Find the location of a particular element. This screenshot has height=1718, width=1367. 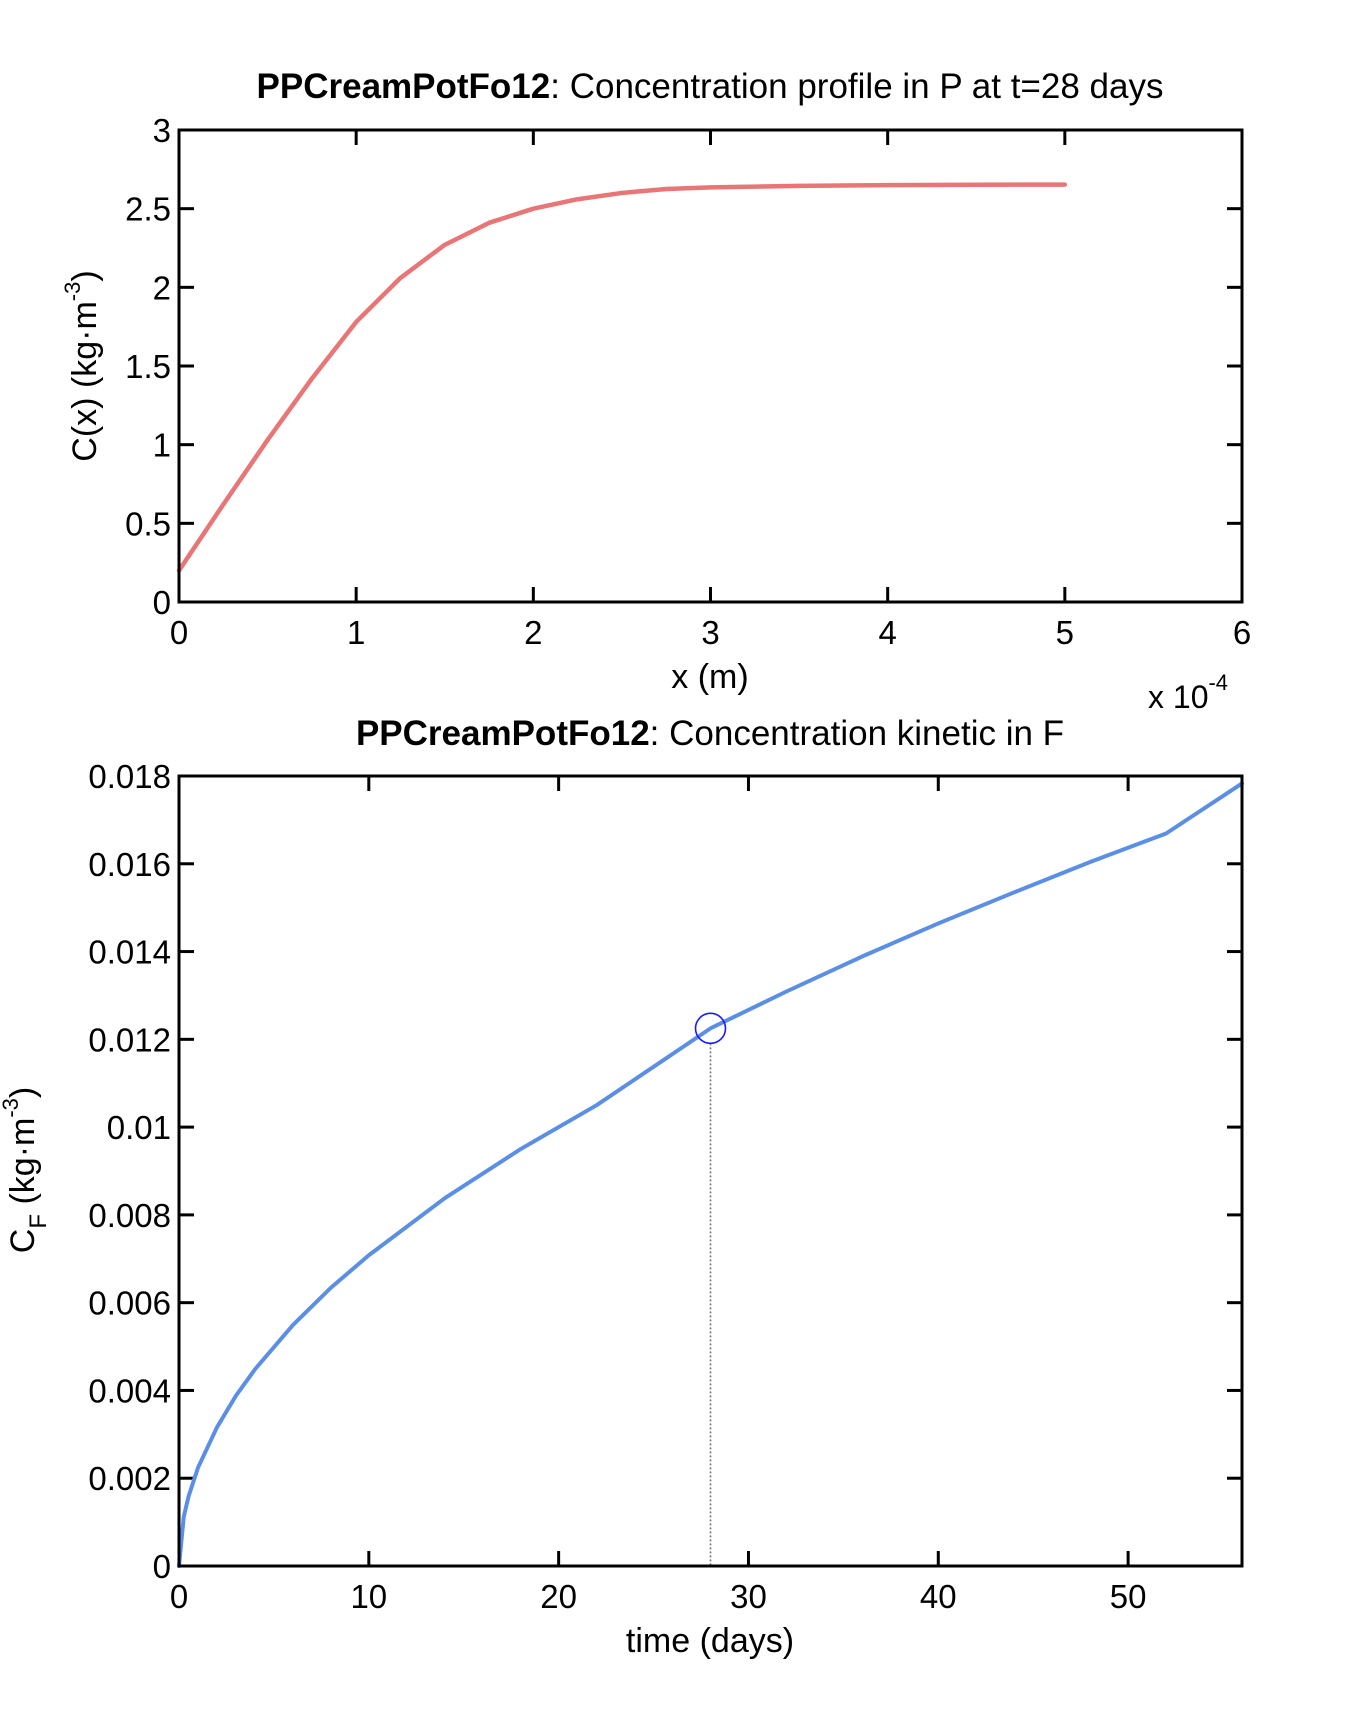

chart1-y-tick-labels: 0 0.5 1 1.5 2 2.5 3 is located at coordinates (148, 366).